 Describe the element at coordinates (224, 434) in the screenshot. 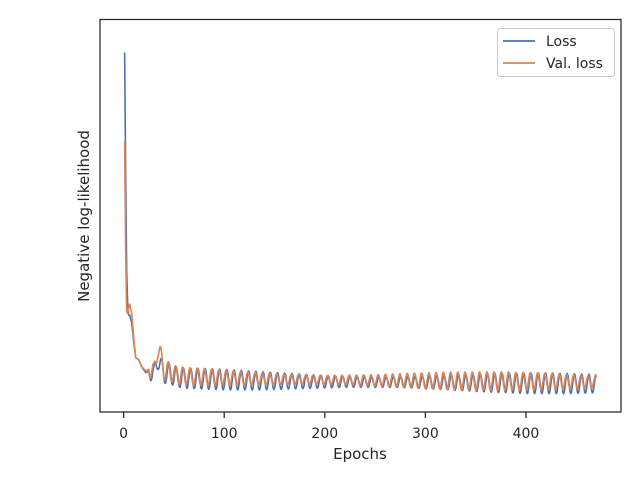

I see `x-tick-label: 100` at that location.